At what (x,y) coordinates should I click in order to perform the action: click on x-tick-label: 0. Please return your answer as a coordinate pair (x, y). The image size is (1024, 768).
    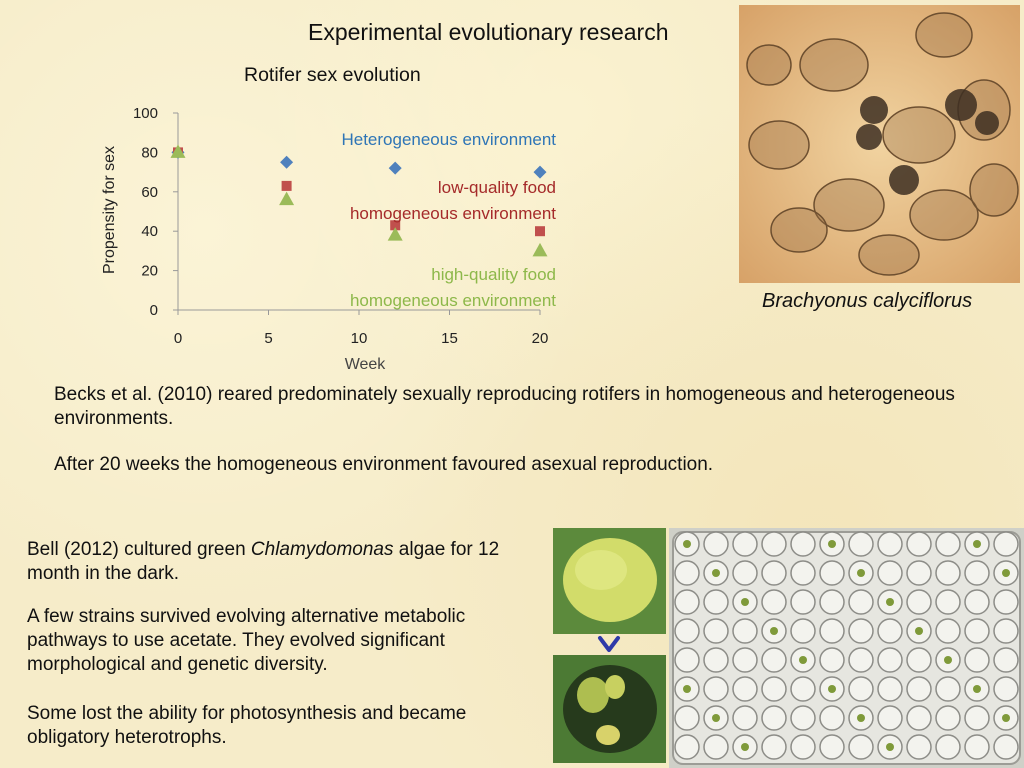
    Looking at the image, I should click on (178, 338).